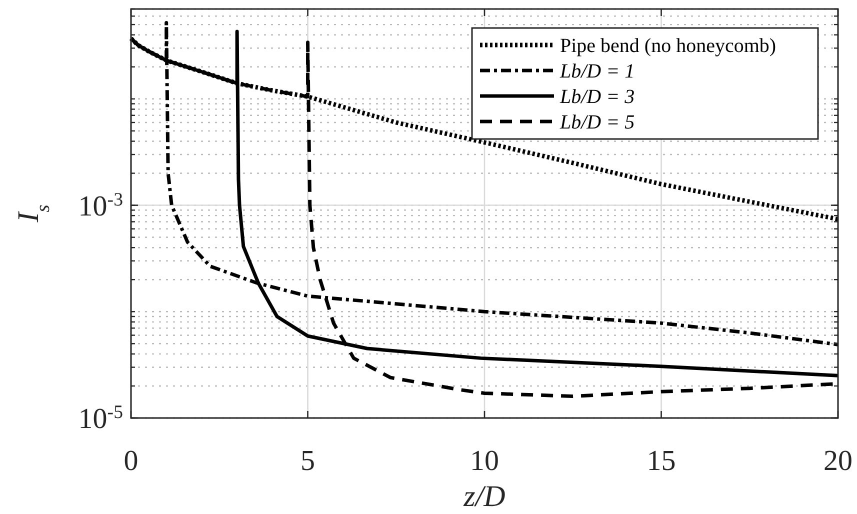 Image resolution: width=857 pixels, height=514 pixels. Describe the element at coordinates (100, 205) in the screenshot. I see `y-tick-label: 10$^{-3}$` at that location.